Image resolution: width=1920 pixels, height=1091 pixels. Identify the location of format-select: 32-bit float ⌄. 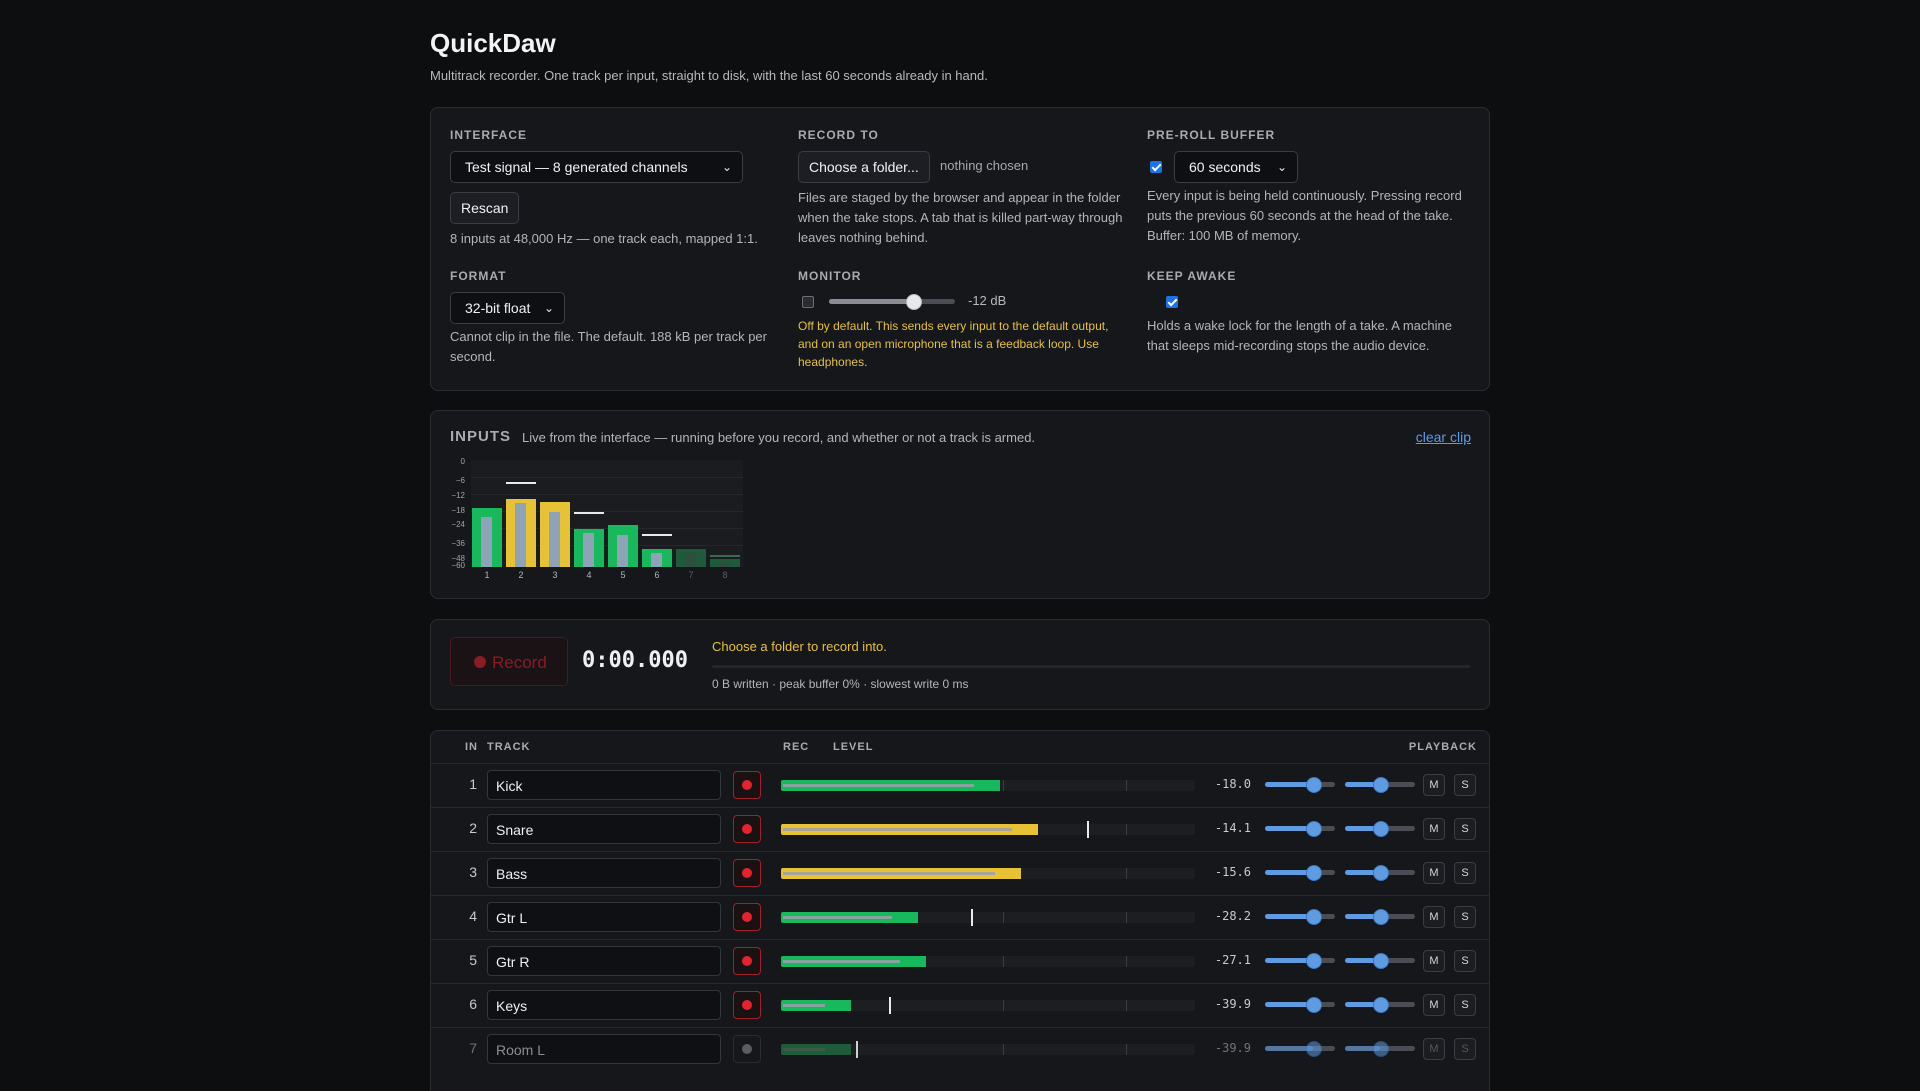
(507, 308).